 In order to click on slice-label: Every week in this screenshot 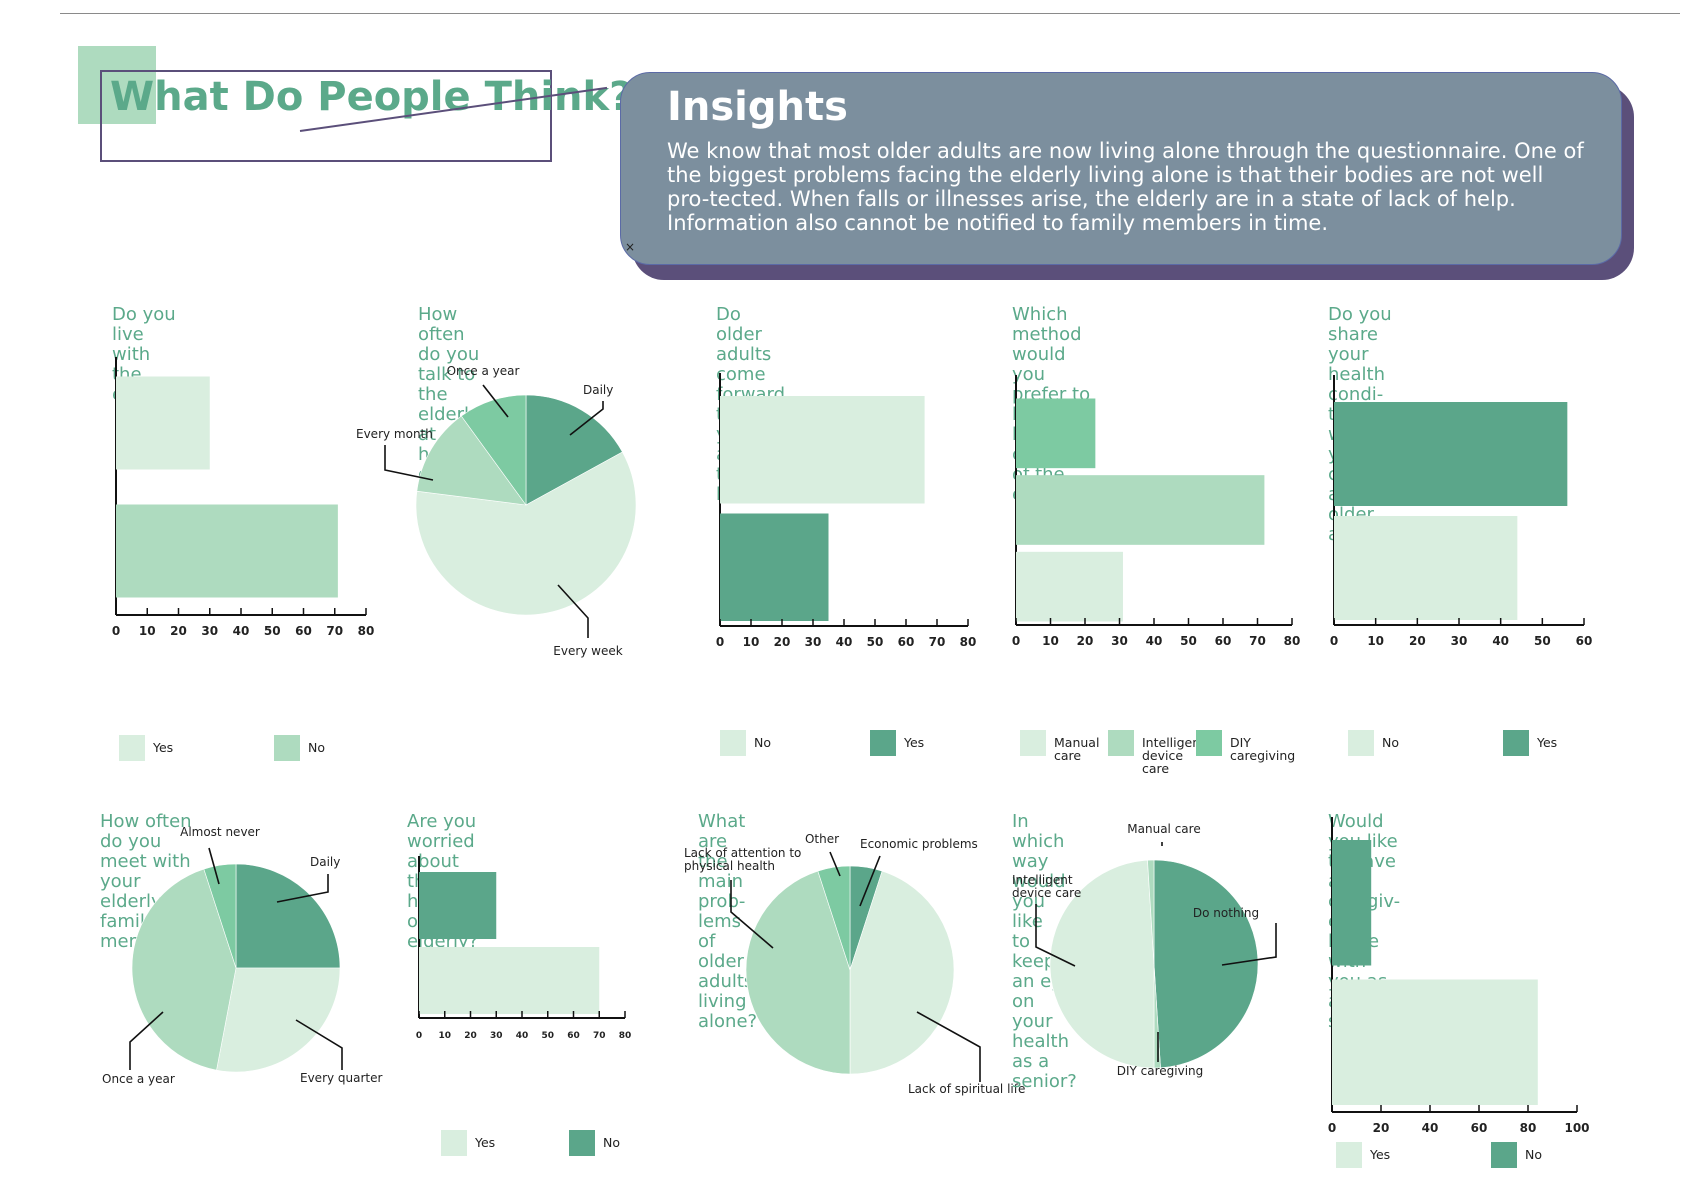, I will do `click(587, 651)`.